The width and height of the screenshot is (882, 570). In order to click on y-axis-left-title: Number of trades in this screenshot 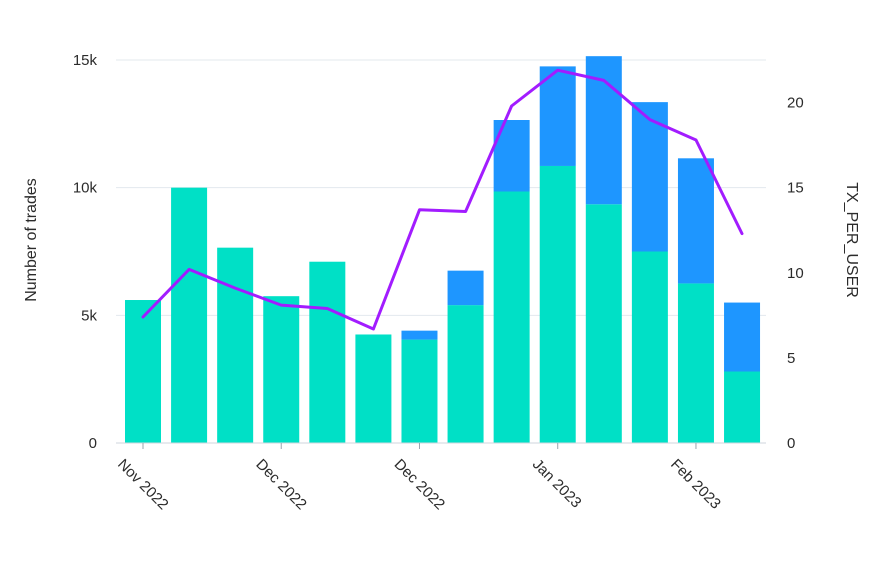, I will do `click(31, 240)`.